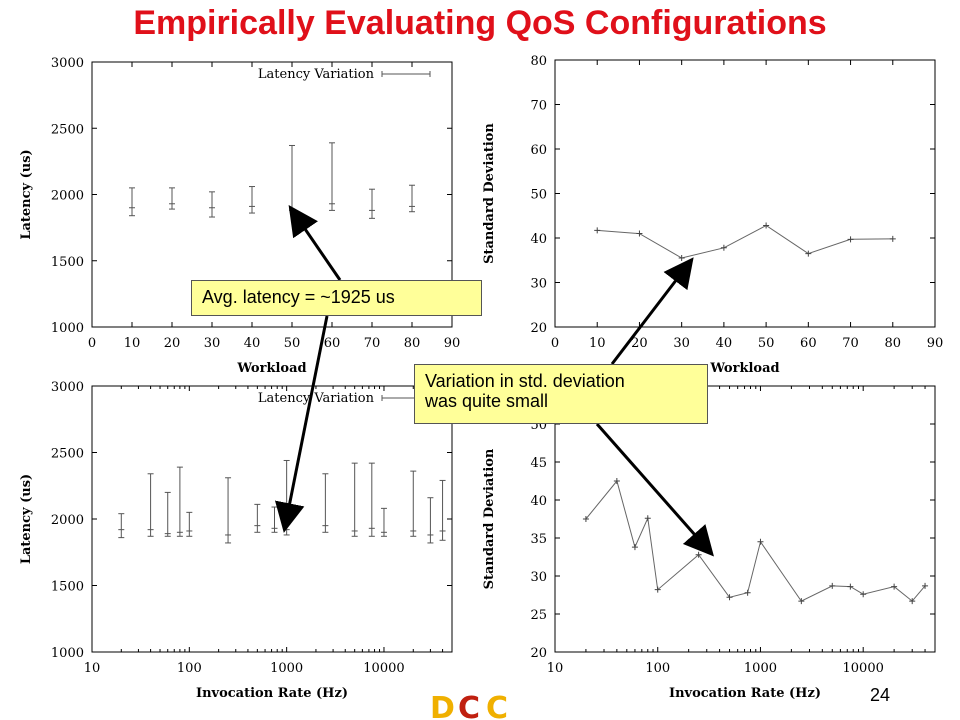  Describe the element at coordinates (766, 343) in the screenshot. I see `x-tick-label: 50` at that location.